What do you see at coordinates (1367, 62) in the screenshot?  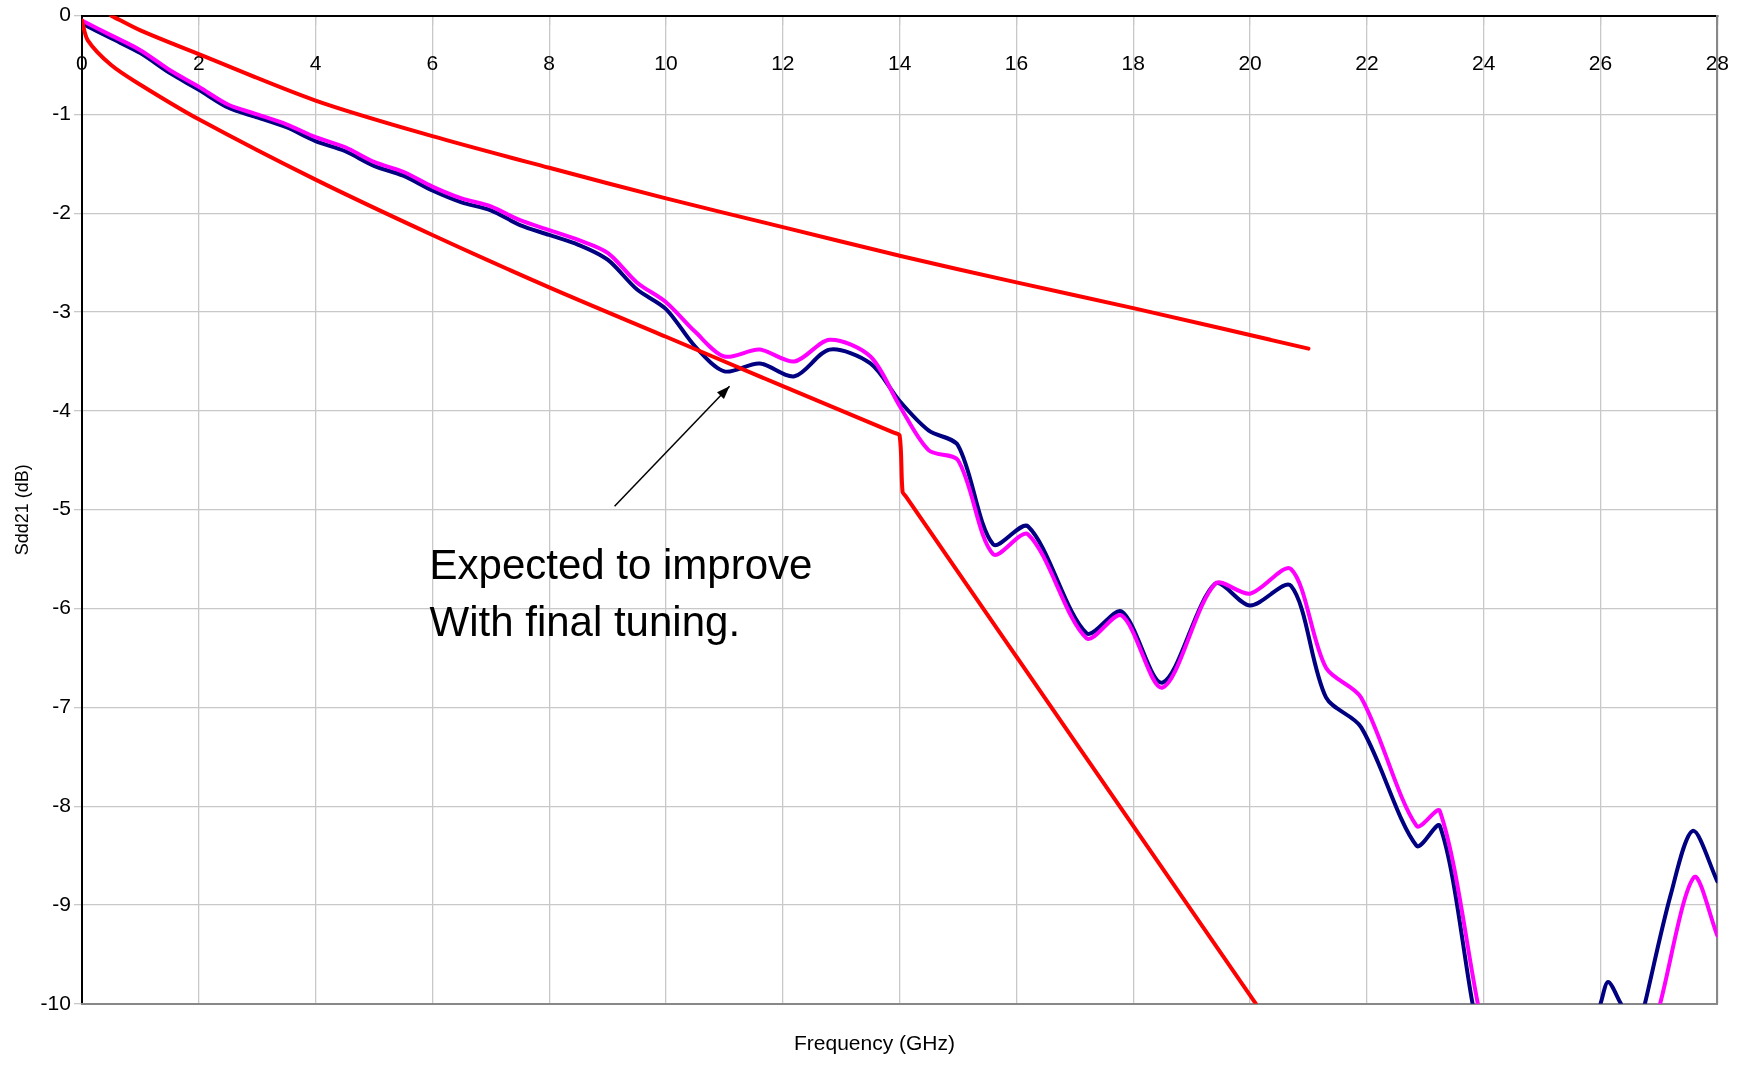 I see `x-tick-label: 22` at bounding box center [1367, 62].